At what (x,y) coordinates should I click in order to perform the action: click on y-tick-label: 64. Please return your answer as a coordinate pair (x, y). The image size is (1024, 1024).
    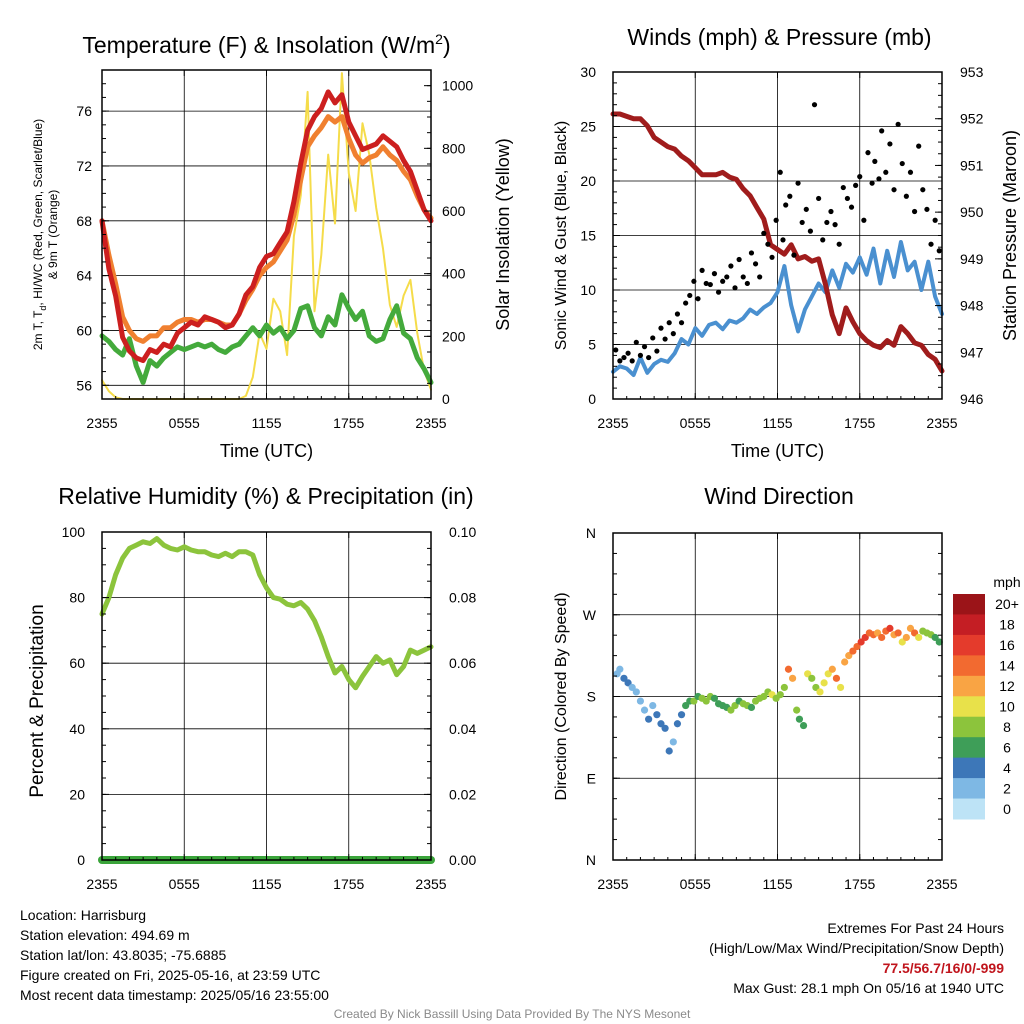
    Looking at the image, I should click on (84, 276).